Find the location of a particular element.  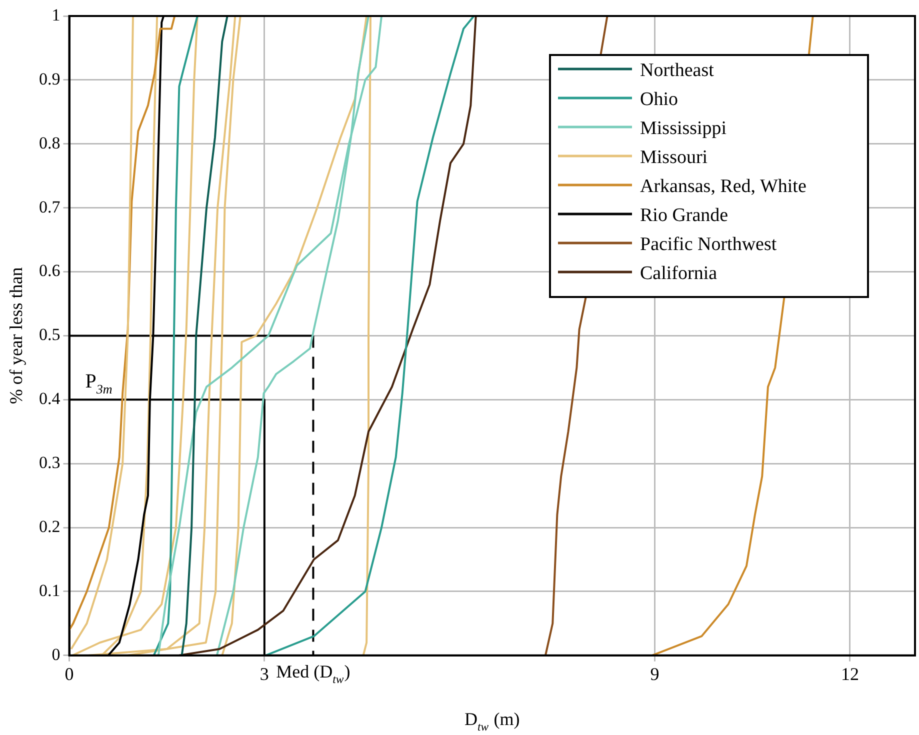

legend-label: Arkansas, Red, White is located at coordinates (723, 186).